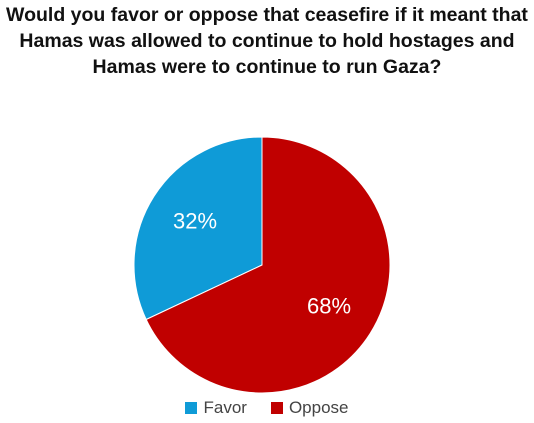 This screenshot has height=423, width=534. Describe the element at coordinates (267, 67) in the screenshot. I see `chart-title-line-3: Hamas were to continue to run Gaza?` at that location.